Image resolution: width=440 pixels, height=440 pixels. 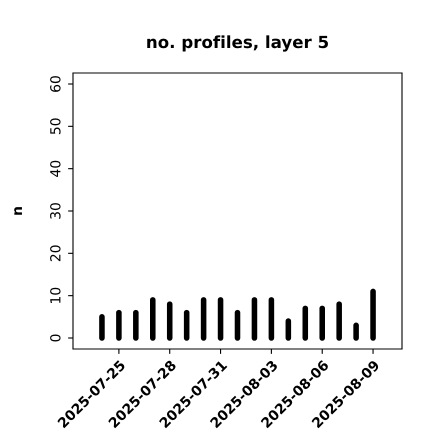 I want to click on chart-title: no. profiles, layer 5, so click(x=237, y=43).